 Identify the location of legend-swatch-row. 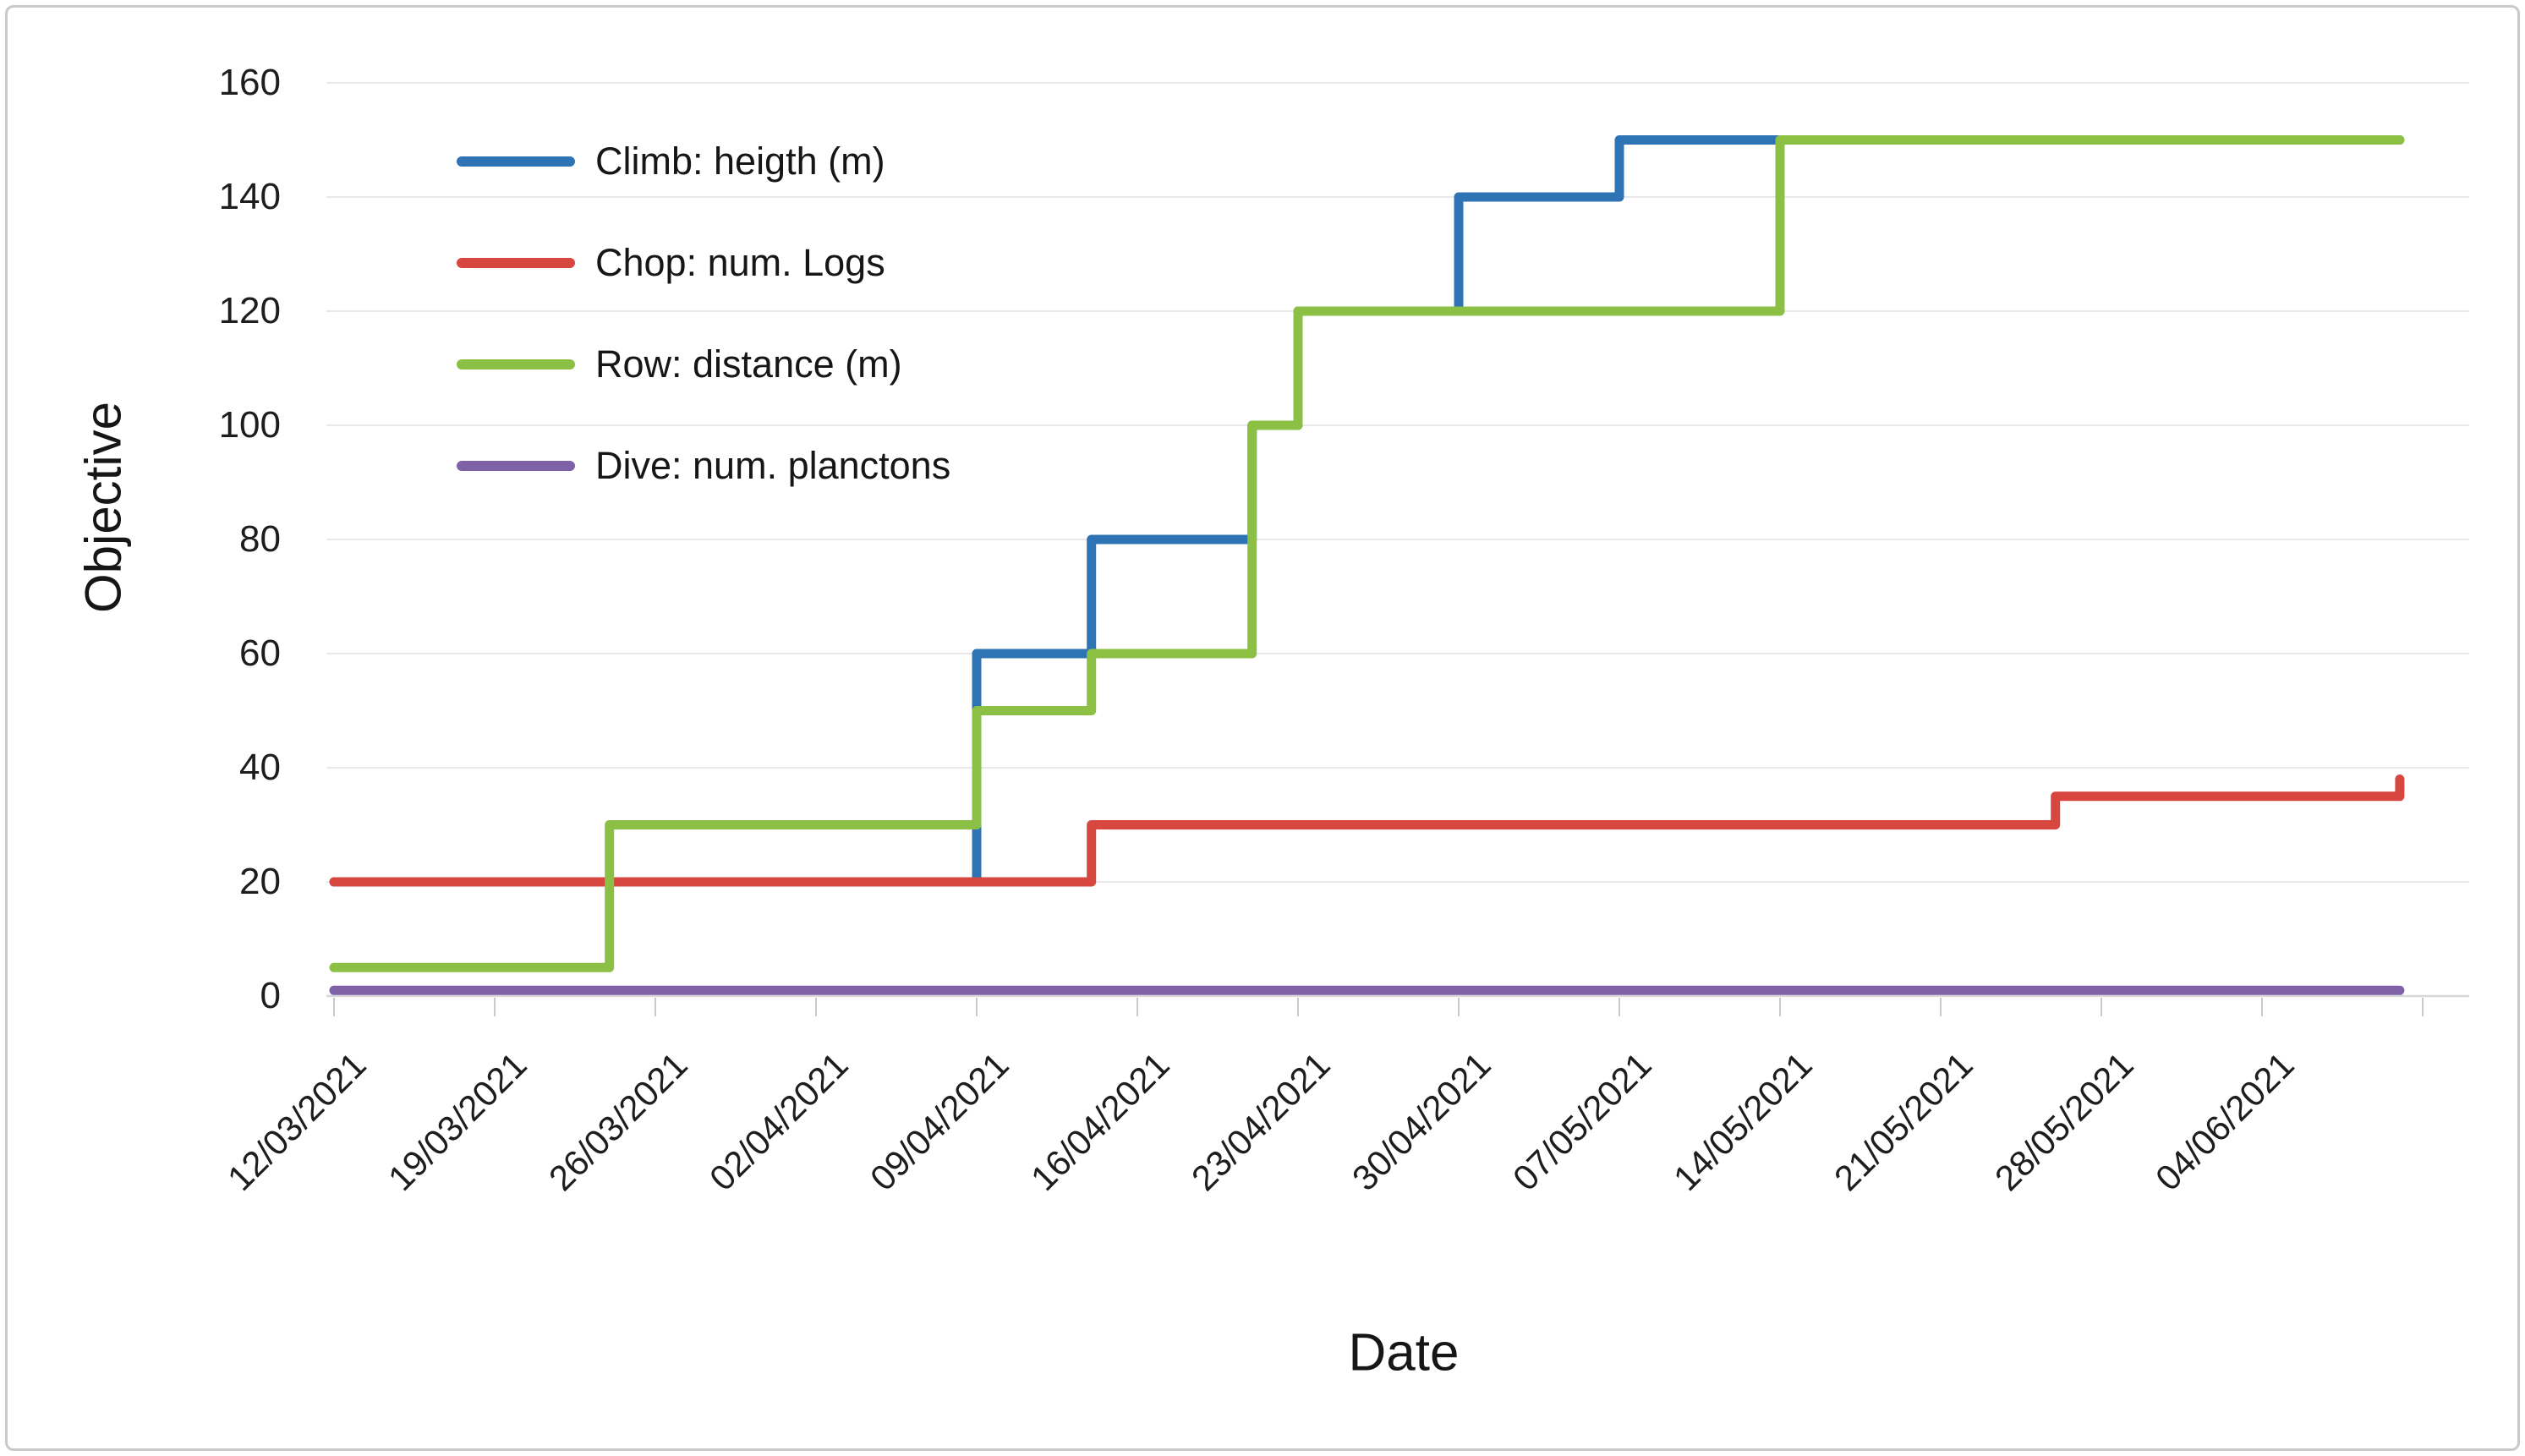
(516, 364).